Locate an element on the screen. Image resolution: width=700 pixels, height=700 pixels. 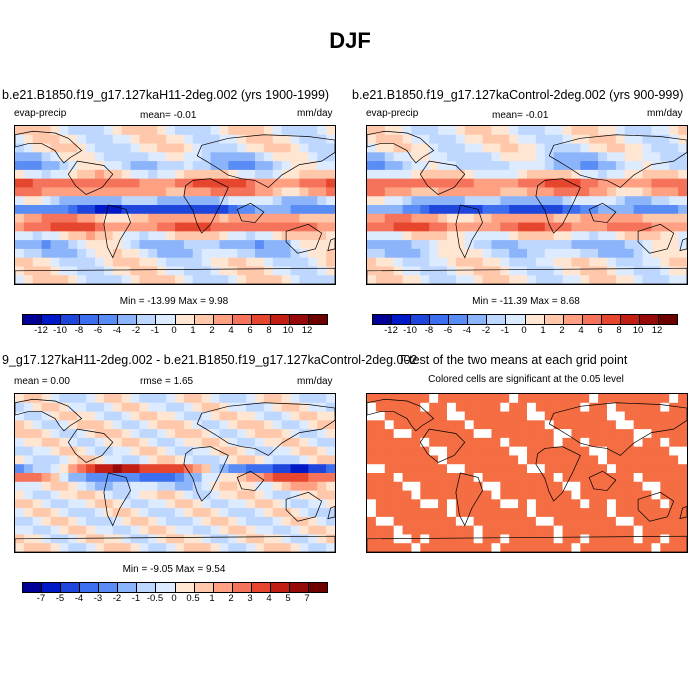
colorbar-tick-label: -7 is located at coordinates (41, 598).